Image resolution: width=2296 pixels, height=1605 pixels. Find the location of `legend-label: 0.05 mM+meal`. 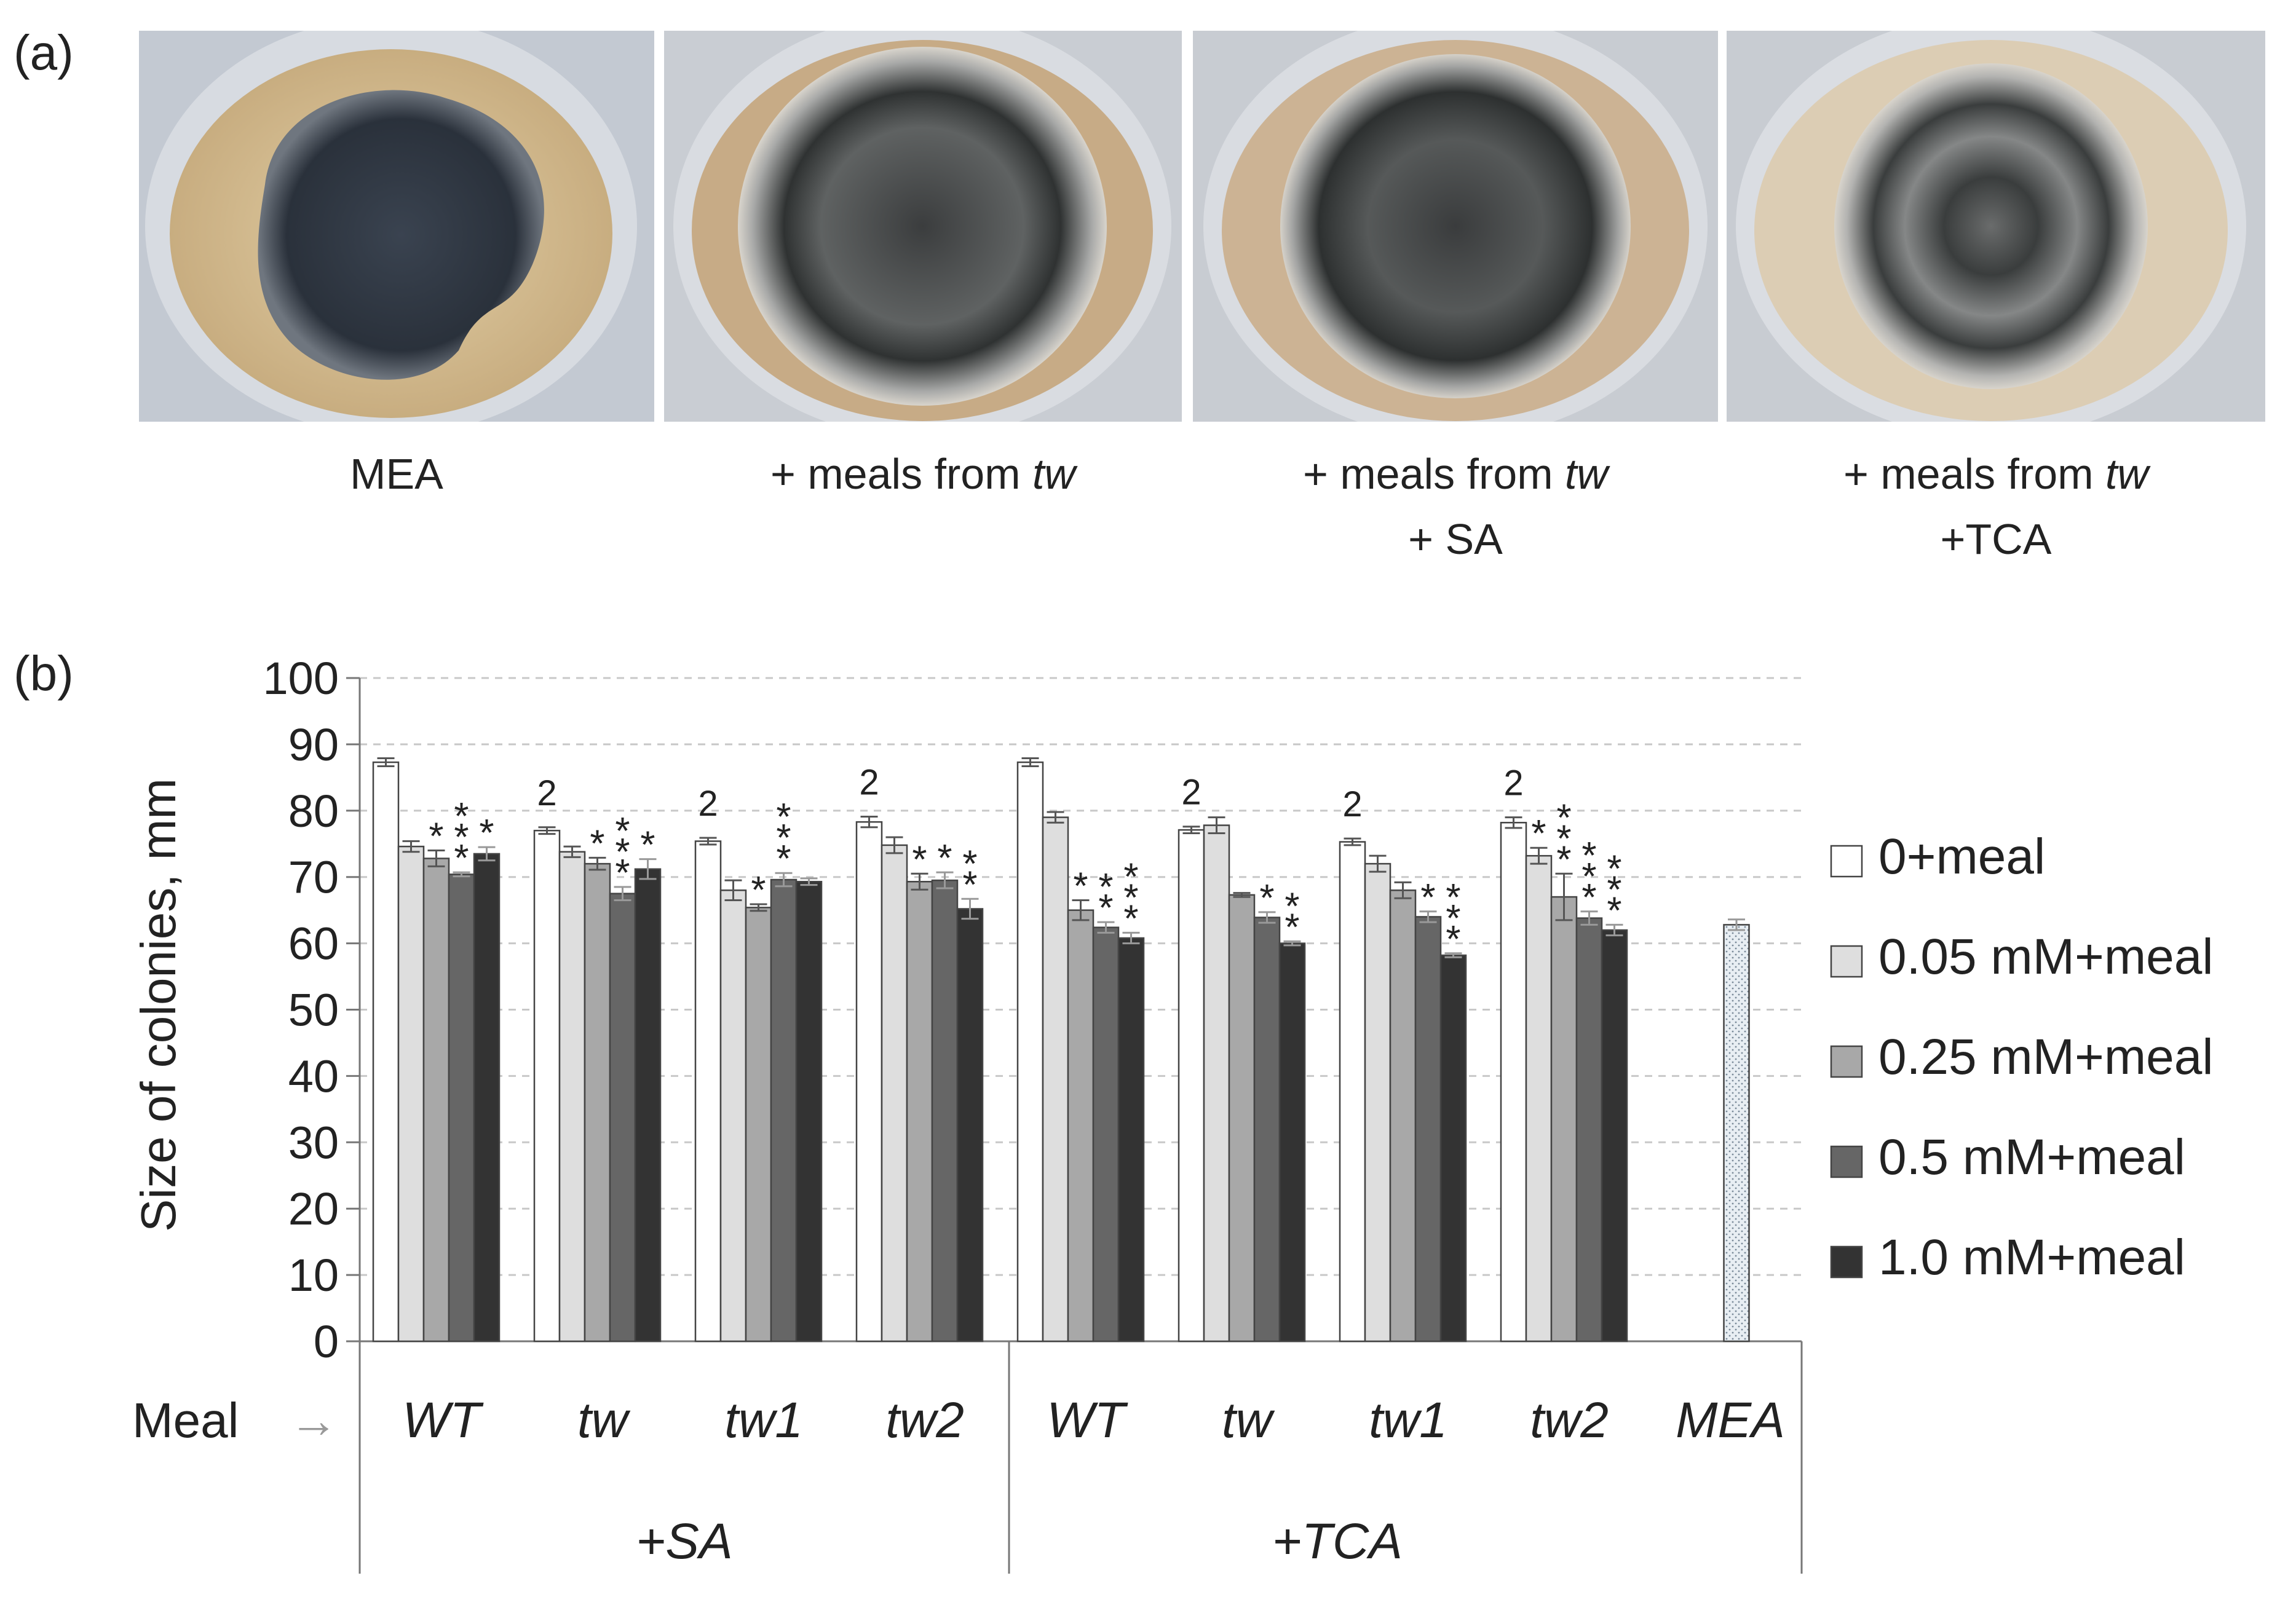

legend-label: 0.05 mM+meal is located at coordinates (2046, 957).